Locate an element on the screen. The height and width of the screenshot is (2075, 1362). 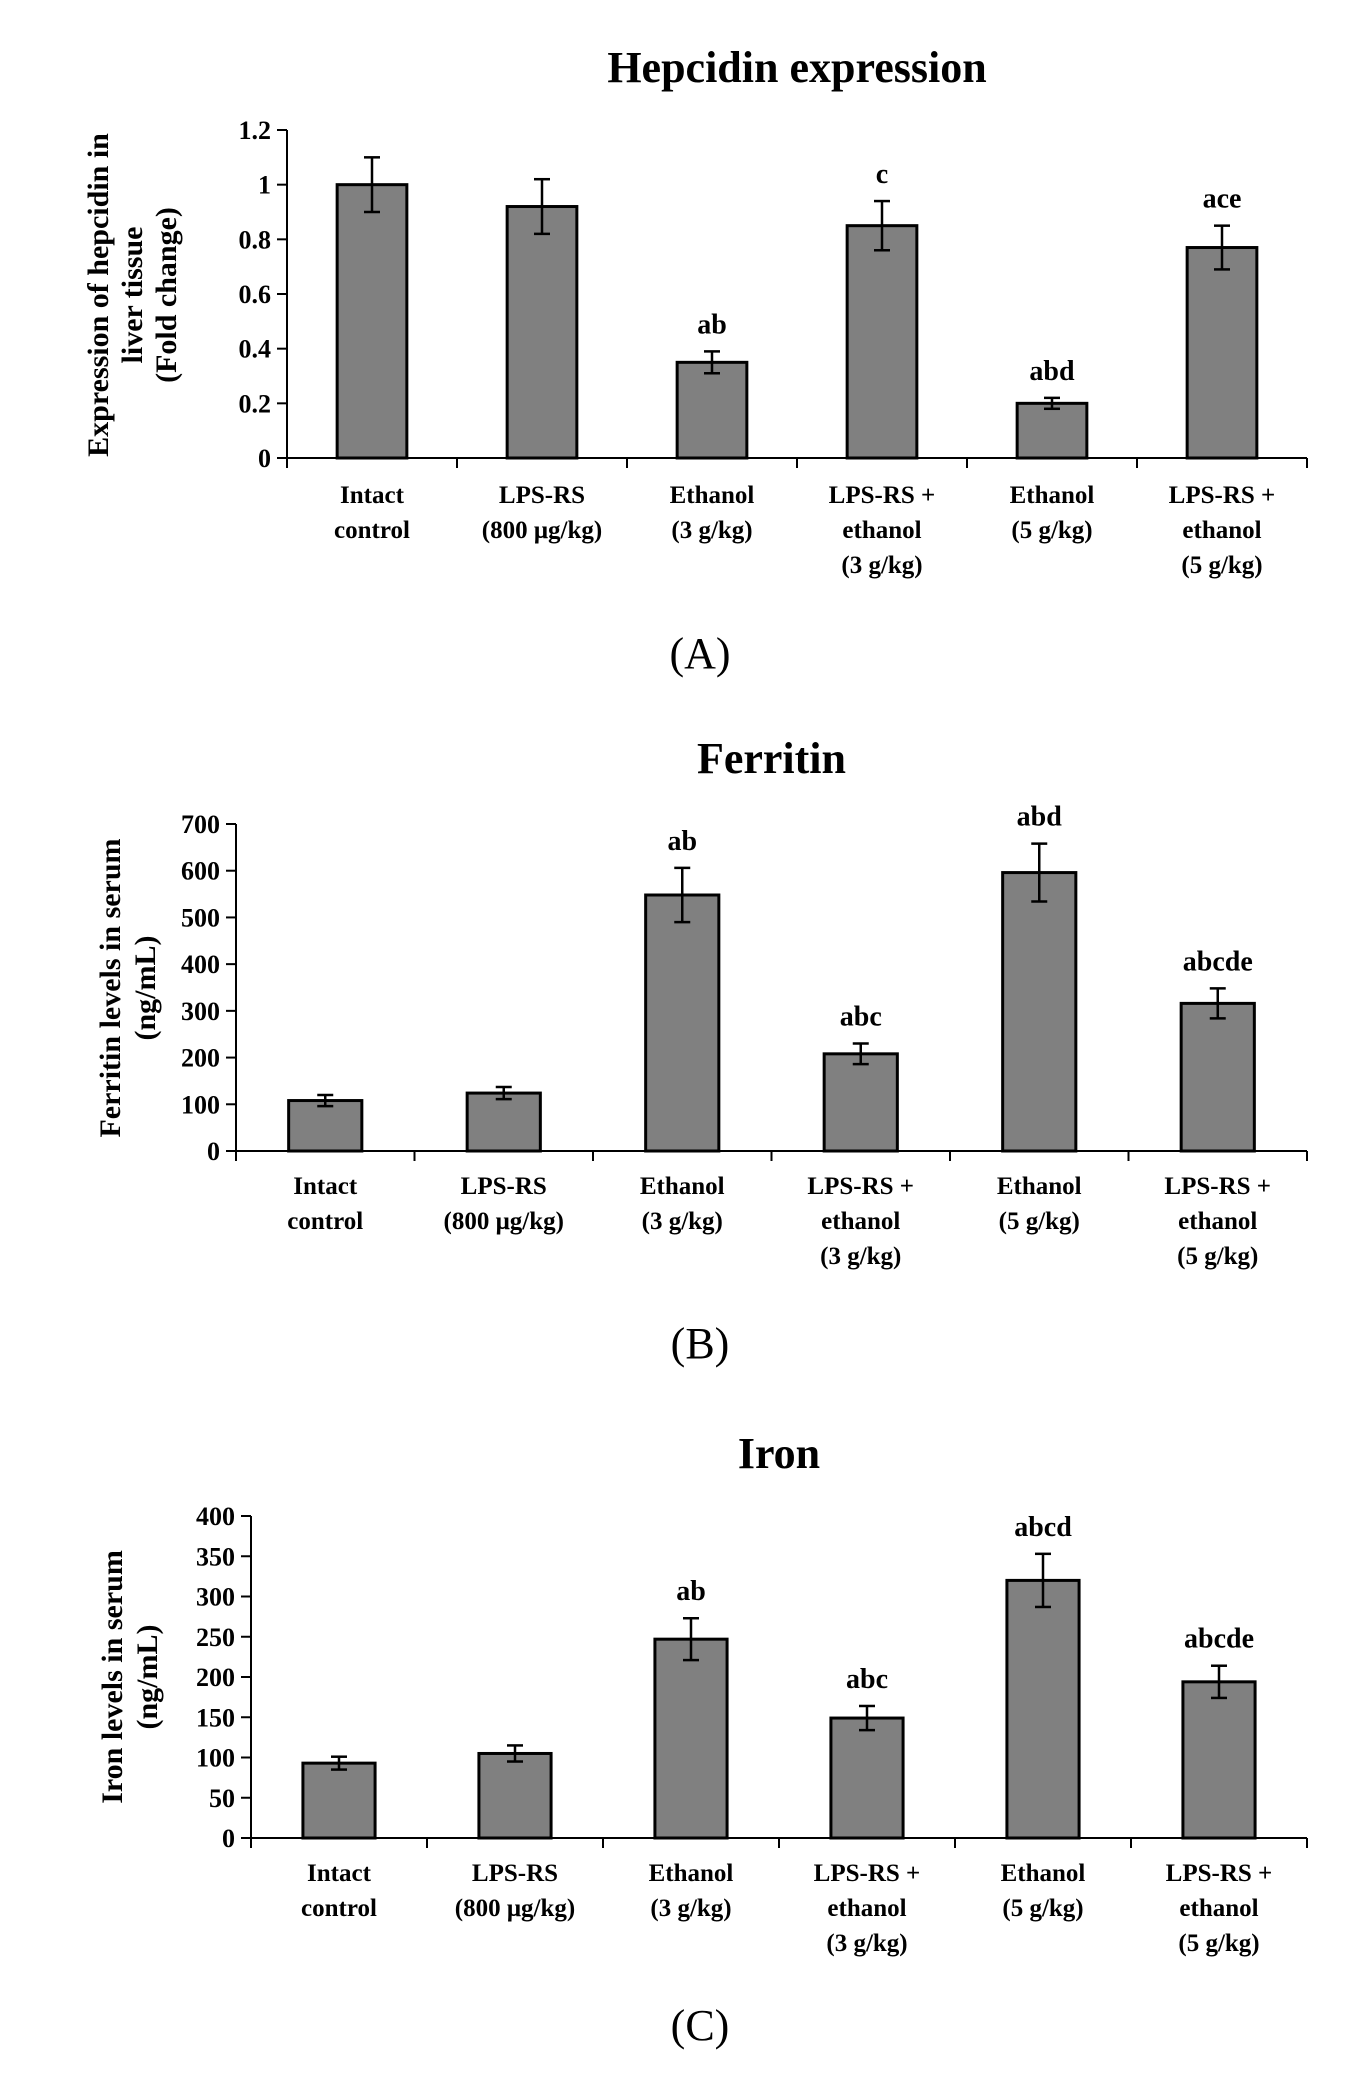
y-axis-label: liver tissue is located at coordinates (132, 295).